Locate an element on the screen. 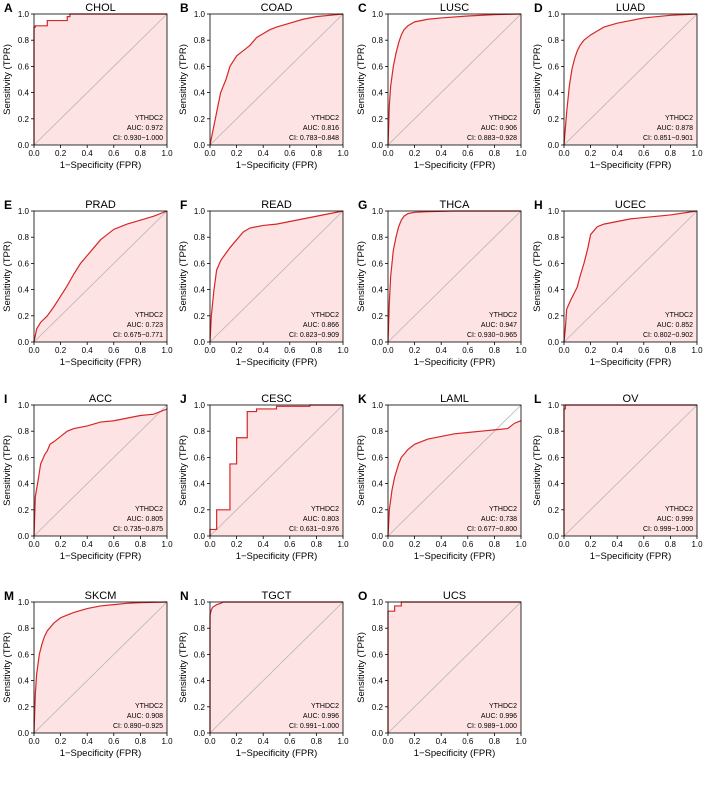  panel-letter: M is located at coordinates (9, 596).